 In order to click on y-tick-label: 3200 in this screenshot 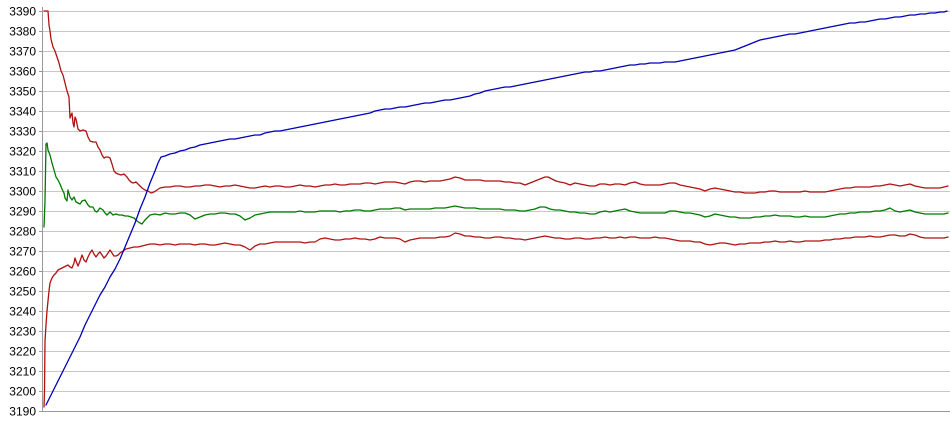, I will do `click(22, 392)`.